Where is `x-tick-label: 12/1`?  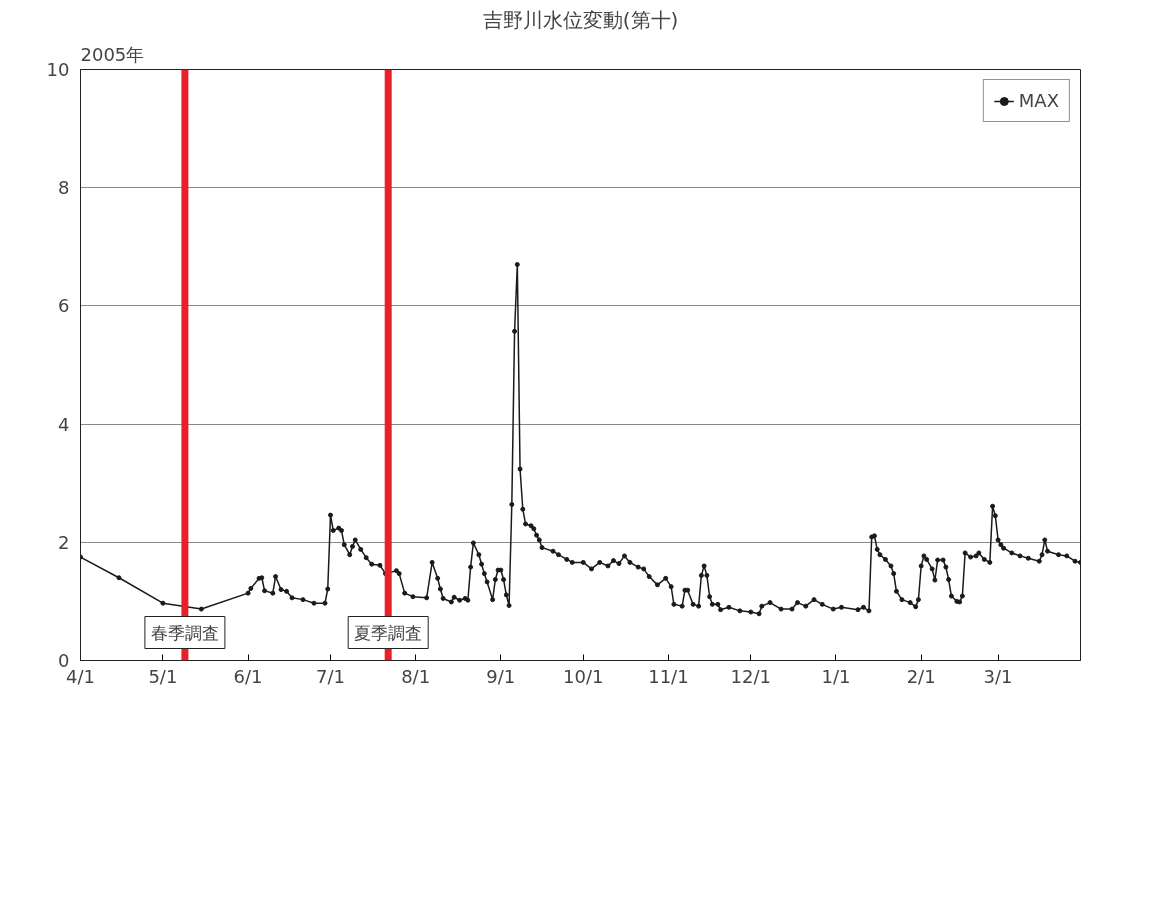
x-tick-label: 12/1 is located at coordinates (751, 676).